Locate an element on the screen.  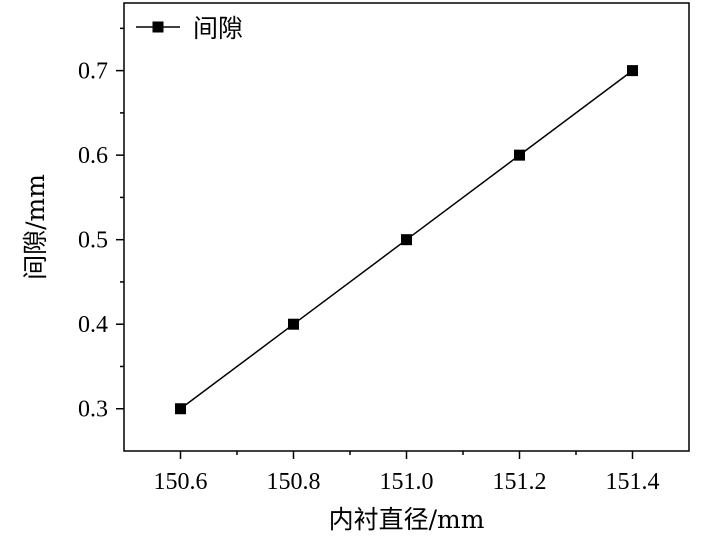
x-axis: 150.6 150.8 151.0 151.2 151.4 is located at coordinates (407, 473).